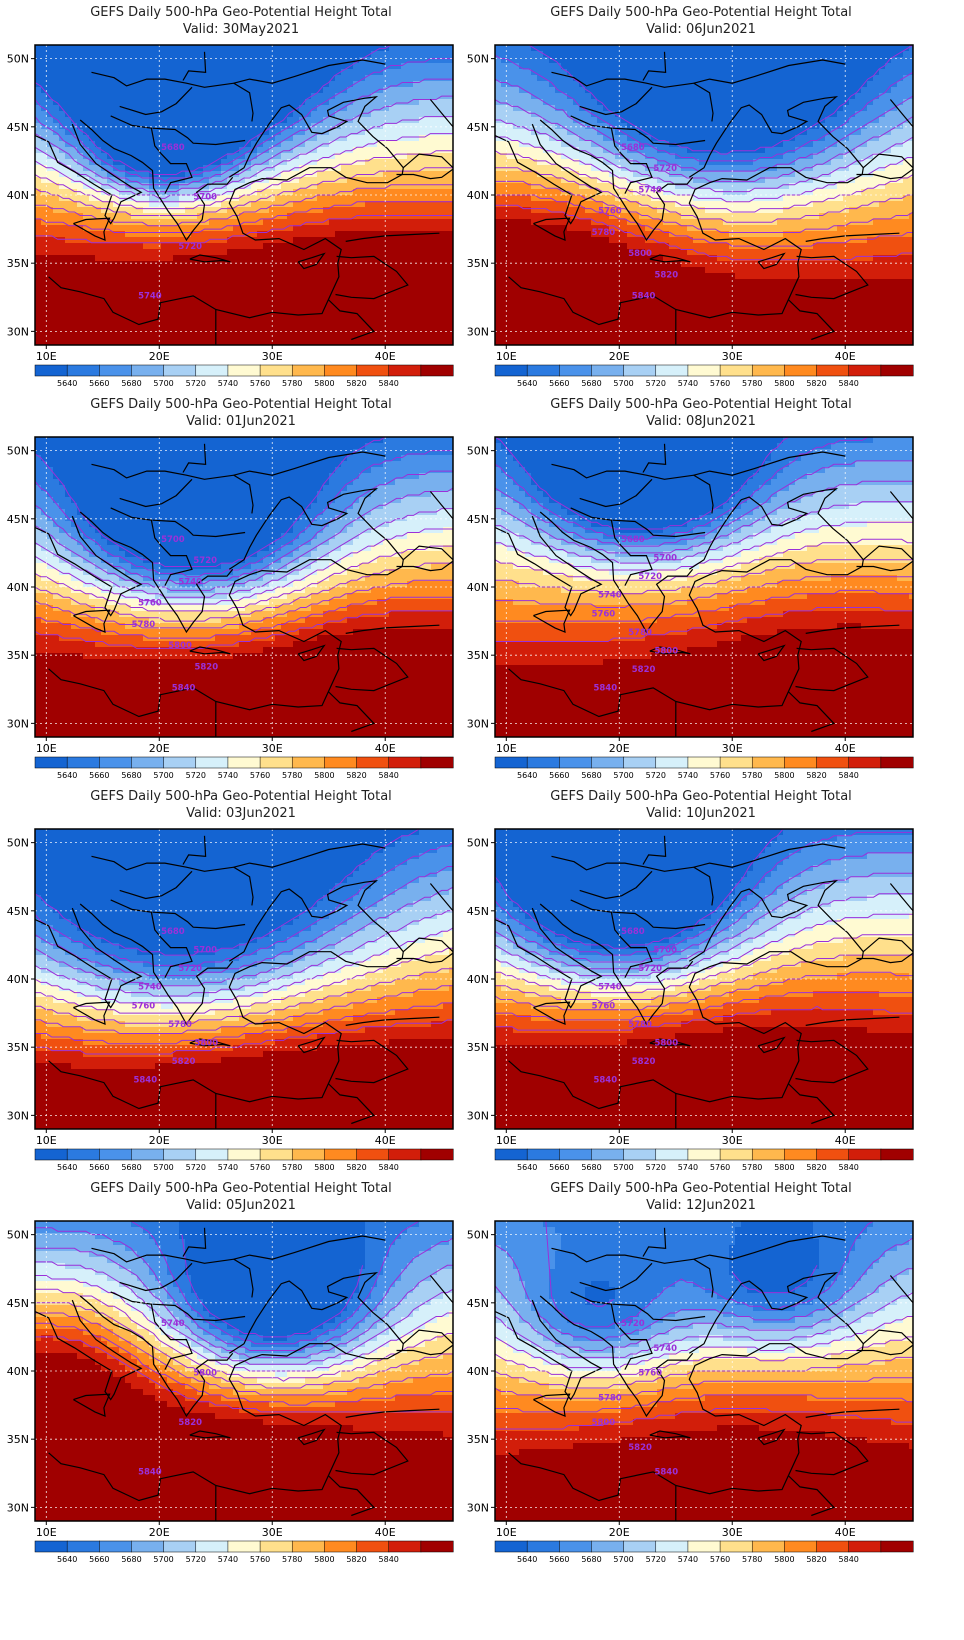 This screenshot has height=1640, width=964. What do you see at coordinates (478, 331) in the screenshot?
I see `y-tick-label: 30N` at bounding box center [478, 331].